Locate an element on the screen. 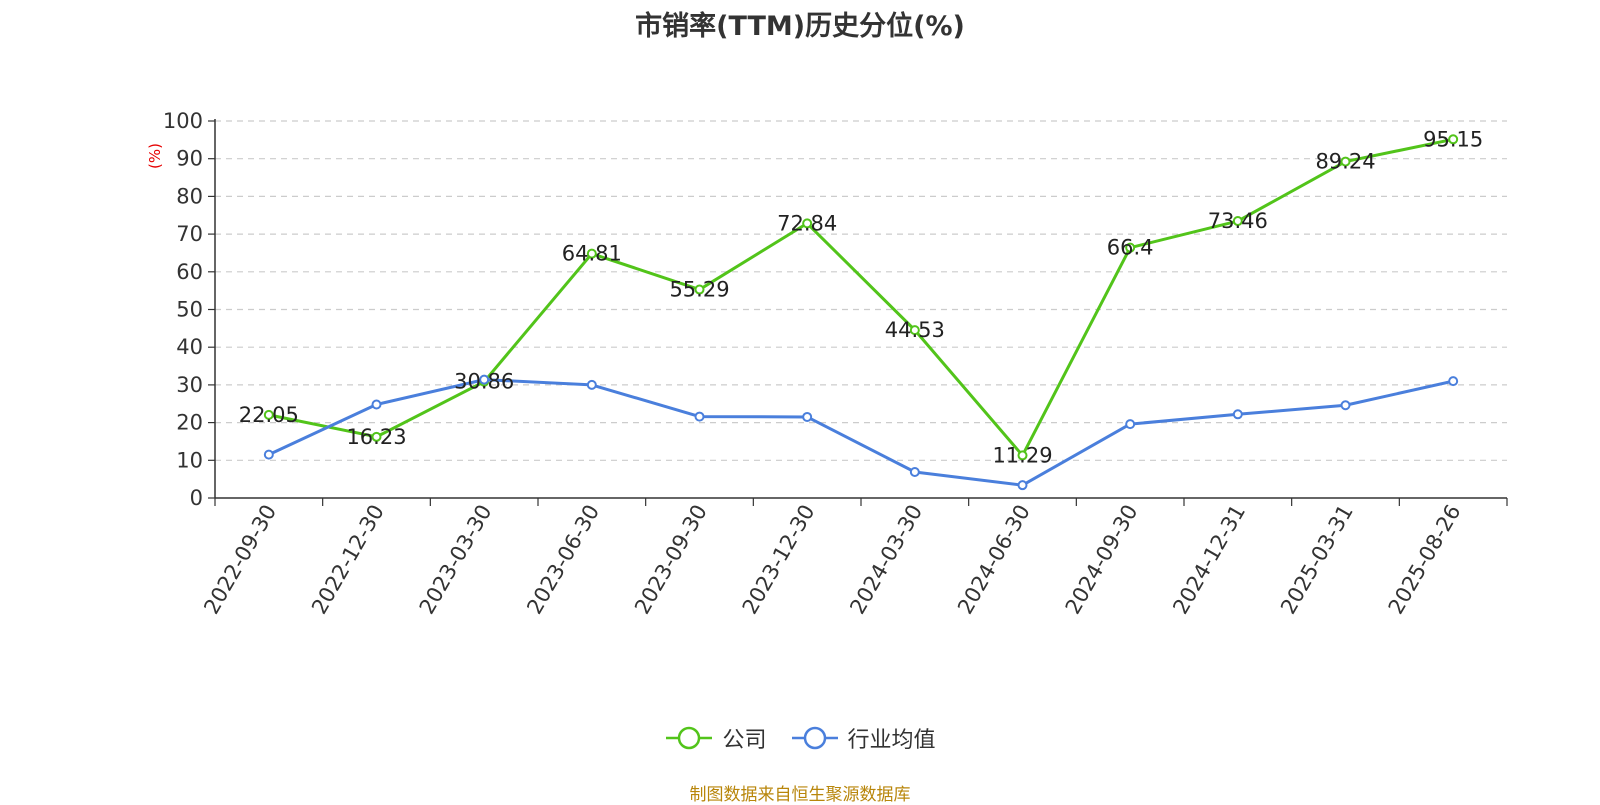 This screenshot has height=805, width=1600. x-tick-label: 2023-03-30 is located at coordinates (456, 559).